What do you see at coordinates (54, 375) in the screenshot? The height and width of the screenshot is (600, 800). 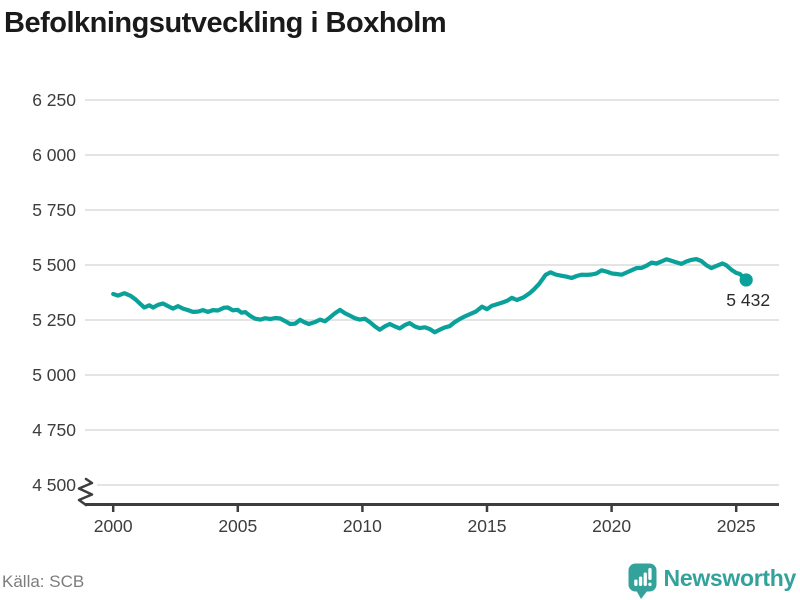 I see `y-axis-label: 5 000` at bounding box center [54, 375].